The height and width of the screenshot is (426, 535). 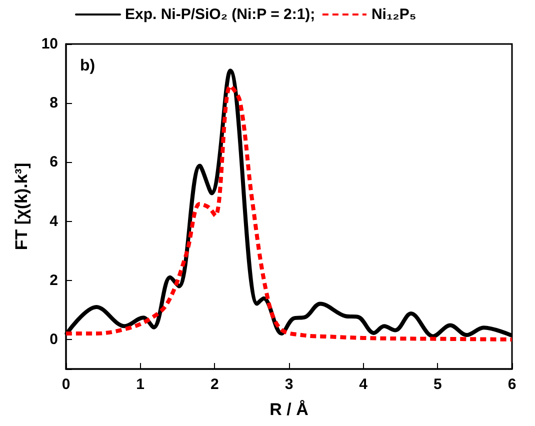 What do you see at coordinates (289, 384) in the screenshot?
I see `x-tick-label: 3` at bounding box center [289, 384].